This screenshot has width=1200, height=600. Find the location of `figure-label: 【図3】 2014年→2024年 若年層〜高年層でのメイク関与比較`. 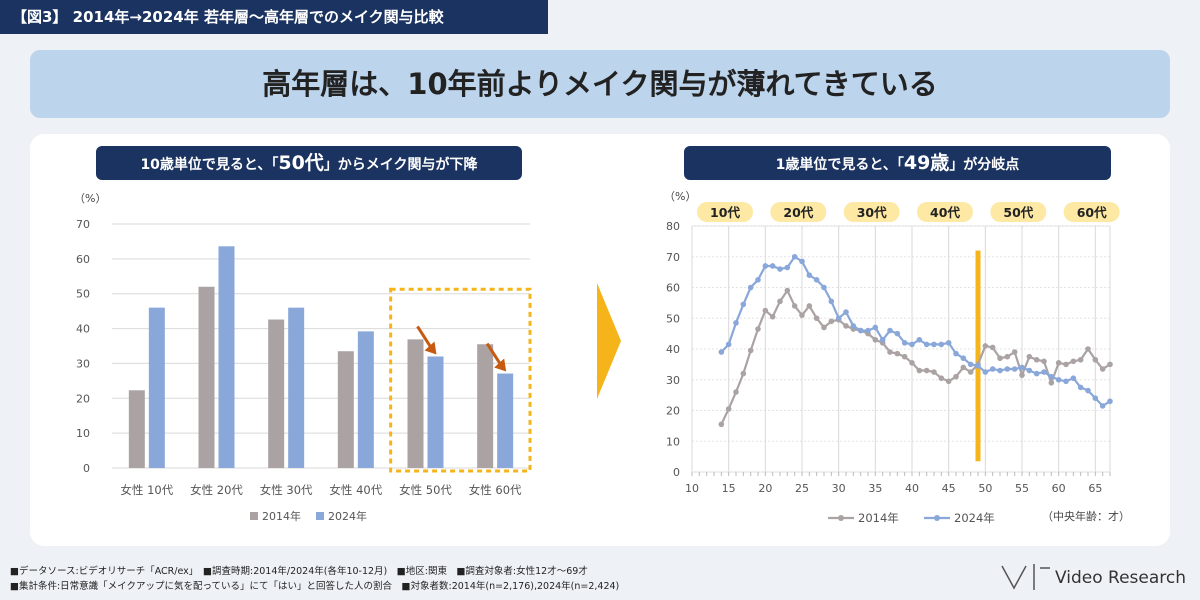

figure-label: 【図3】 2014年→2024年 若年層〜高年層でのメイク関与比較 is located at coordinates (274, 17).